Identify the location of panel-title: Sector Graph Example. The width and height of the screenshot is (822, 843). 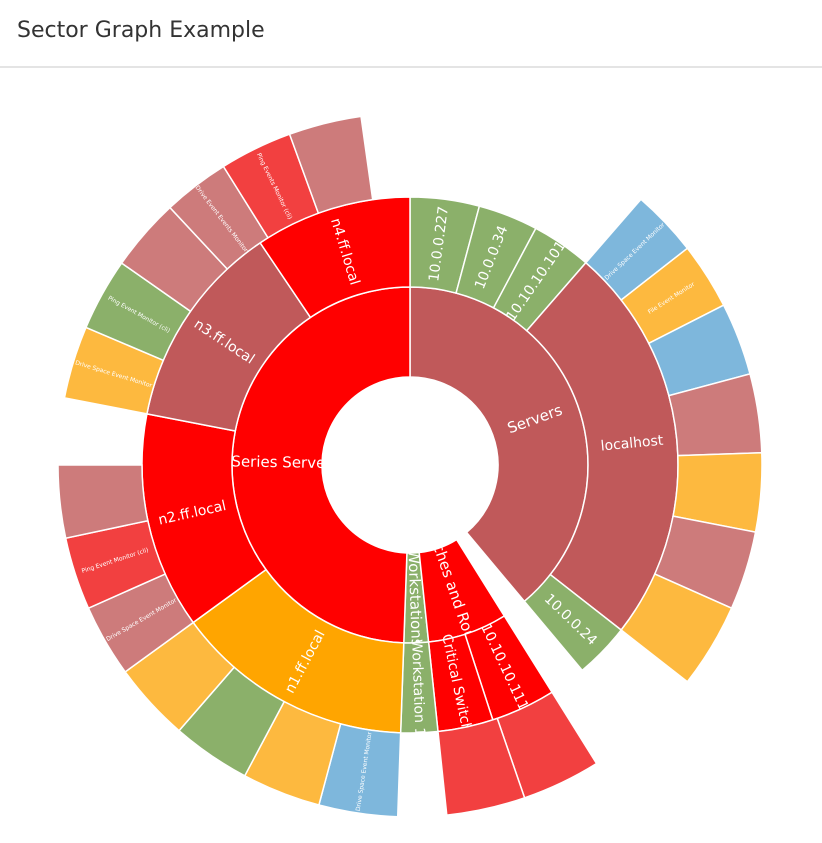
(141, 30).